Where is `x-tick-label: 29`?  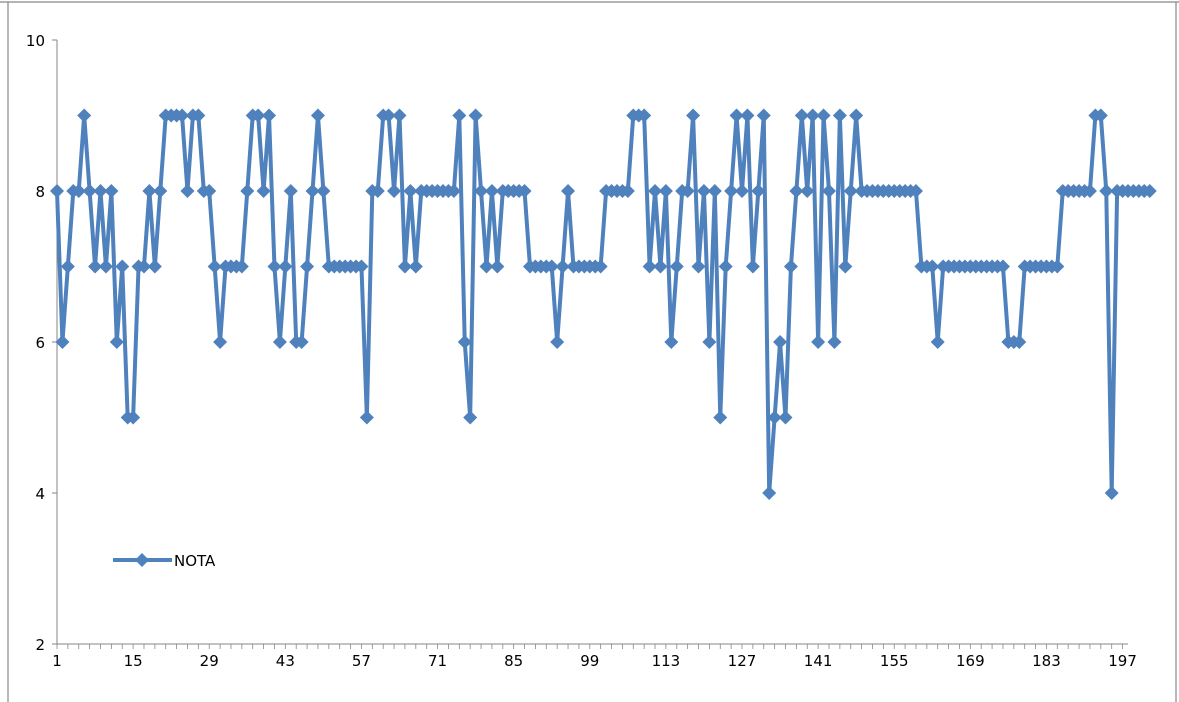 x-tick-label: 29 is located at coordinates (209, 661).